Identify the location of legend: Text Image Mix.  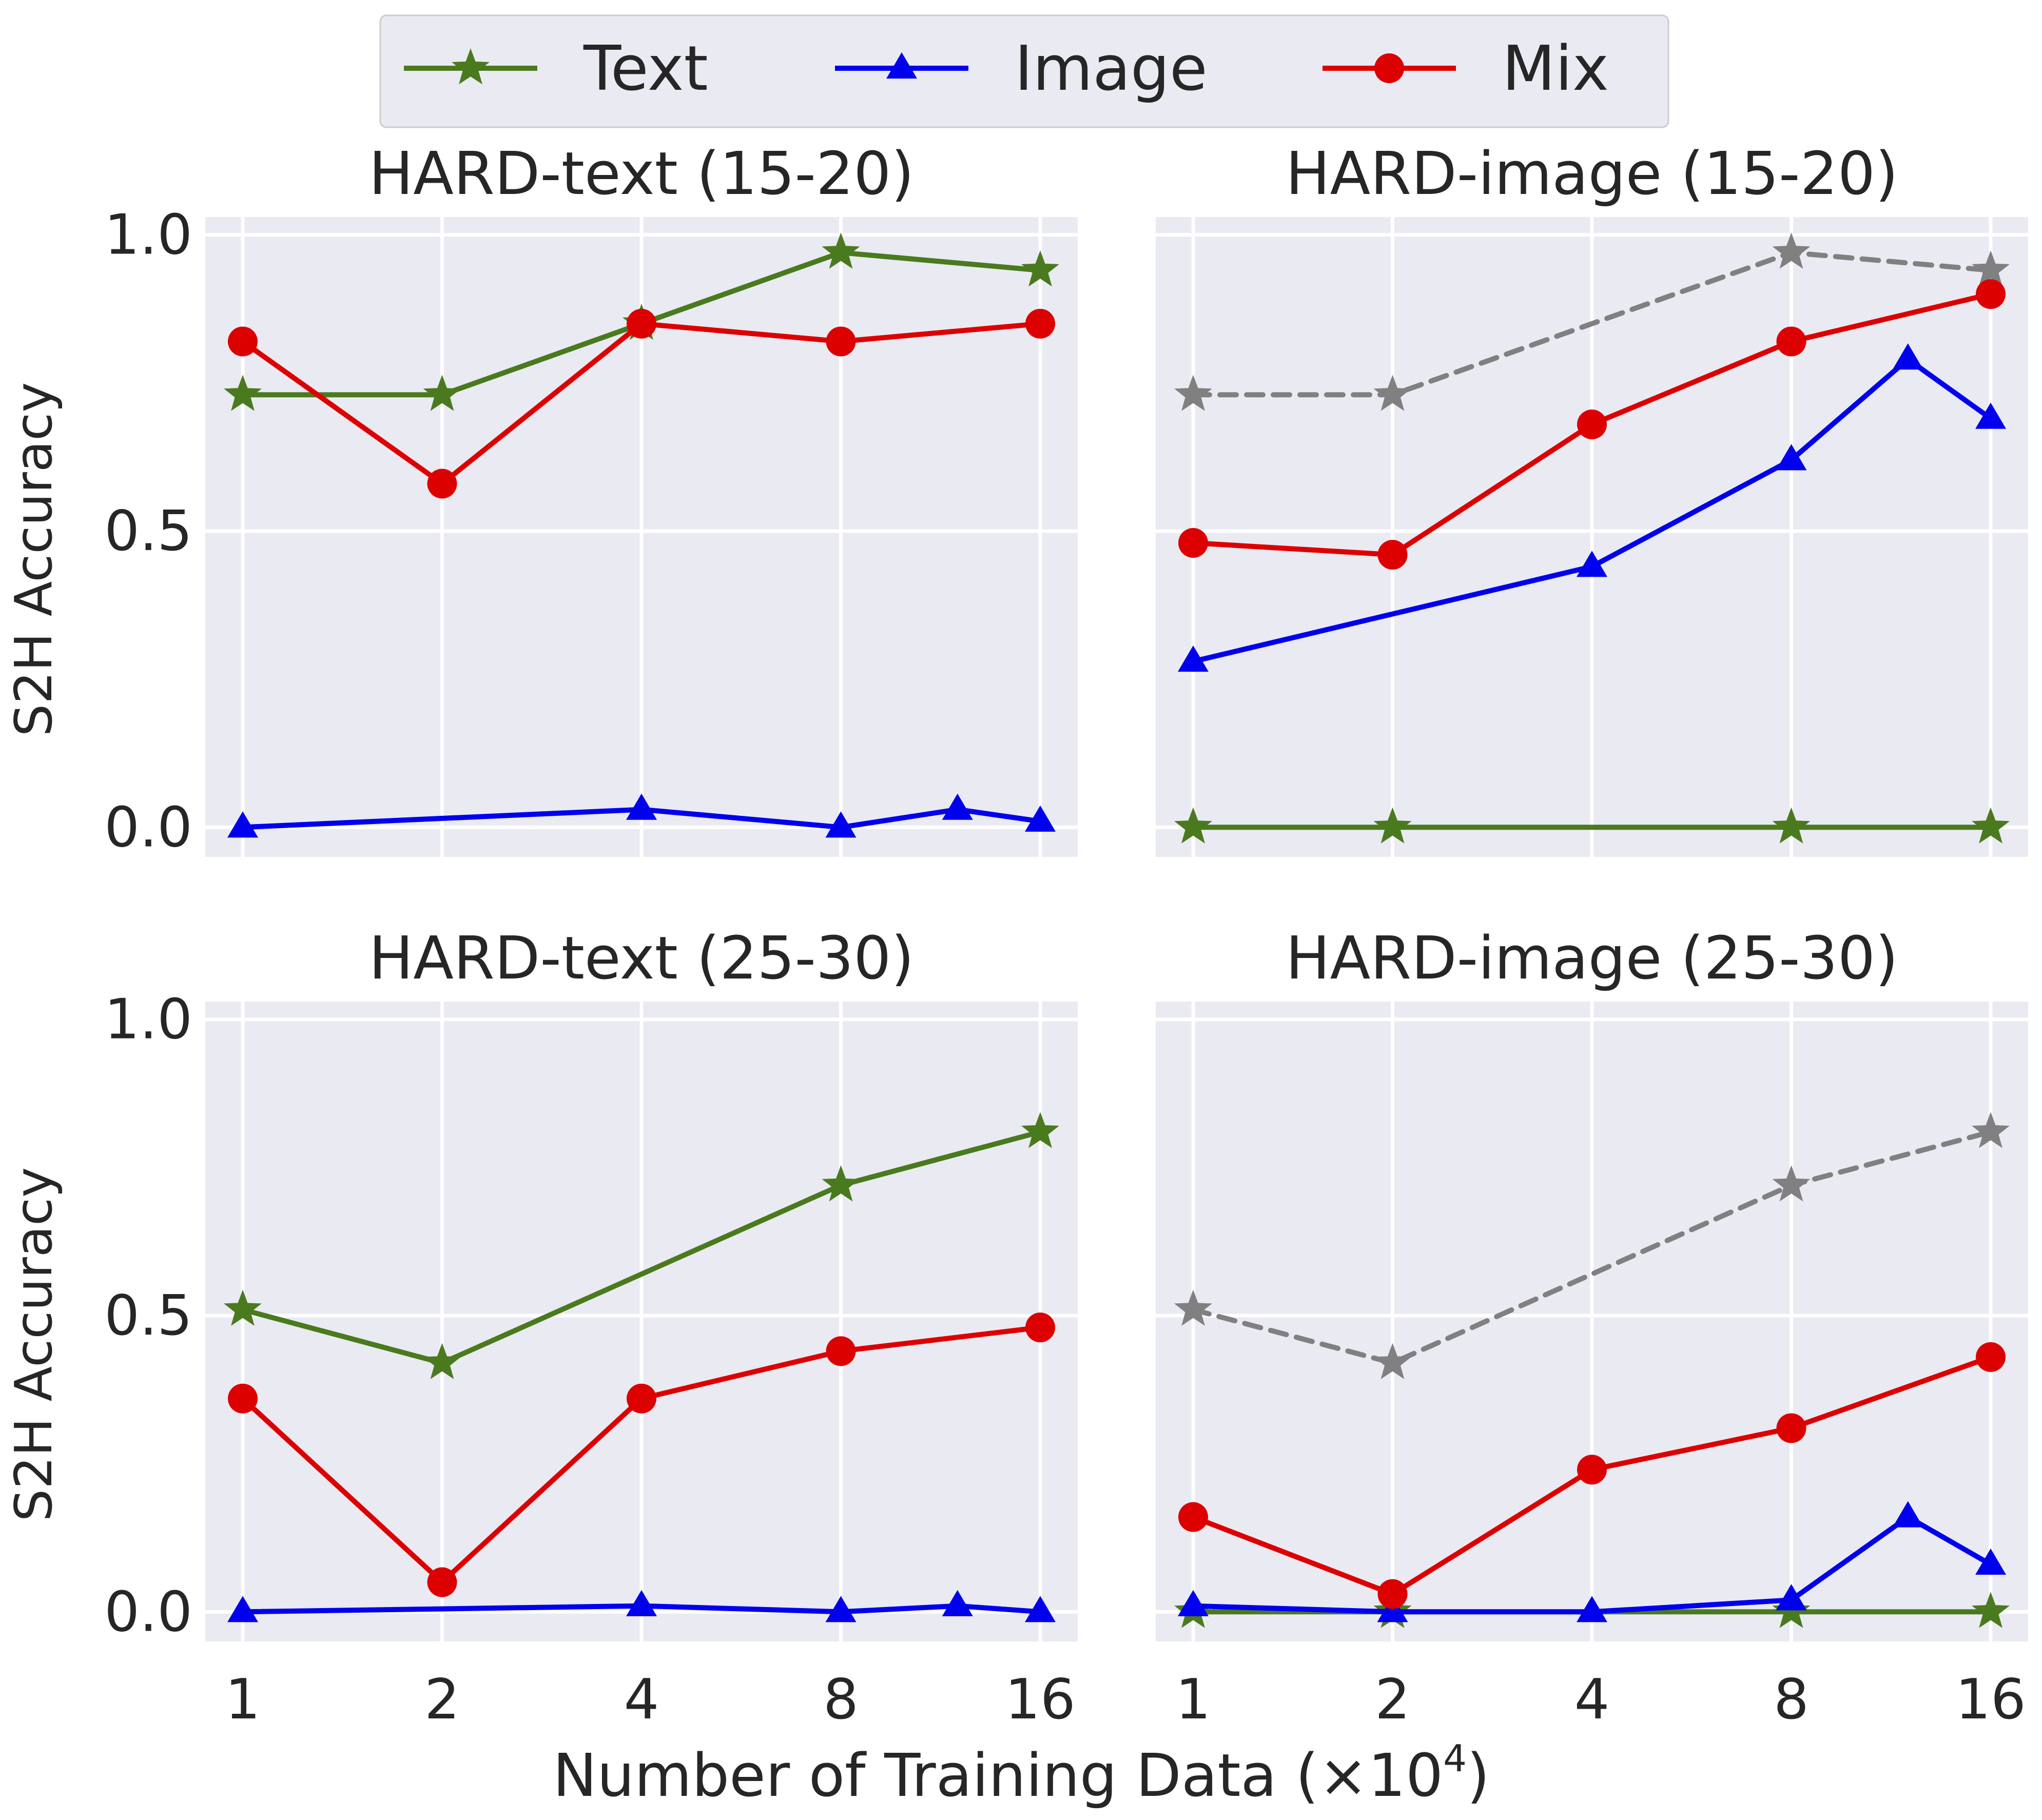
(1024, 71).